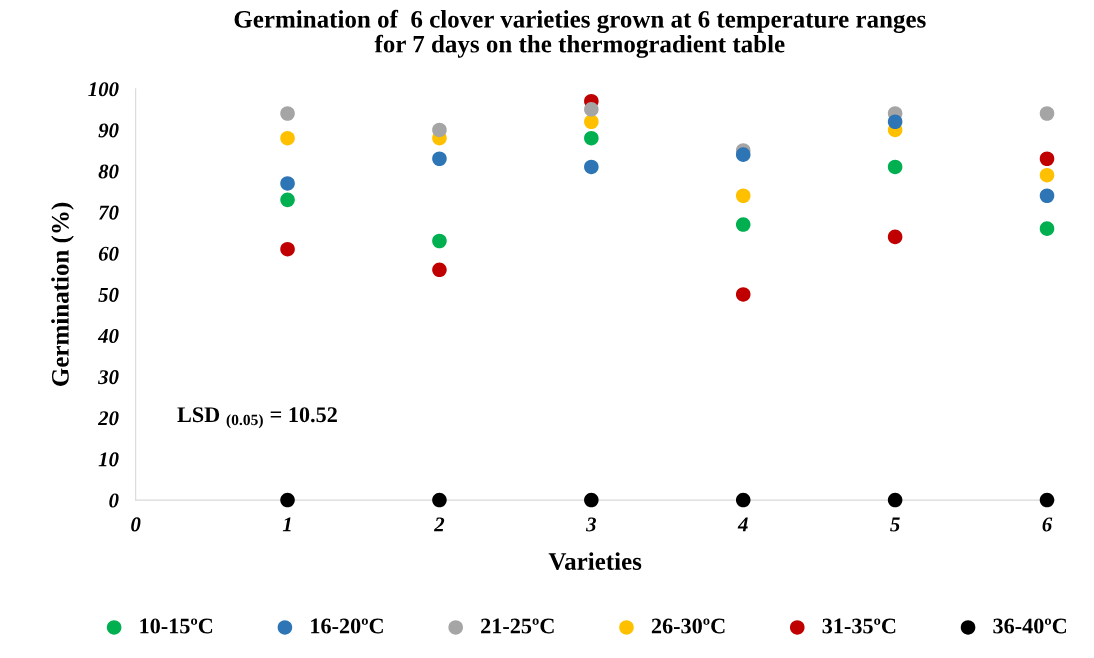 This screenshot has width=1094, height=658. Describe the element at coordinates (176, 626) in the screenshot. I see `legend-label: 10-15ºC` at that location.